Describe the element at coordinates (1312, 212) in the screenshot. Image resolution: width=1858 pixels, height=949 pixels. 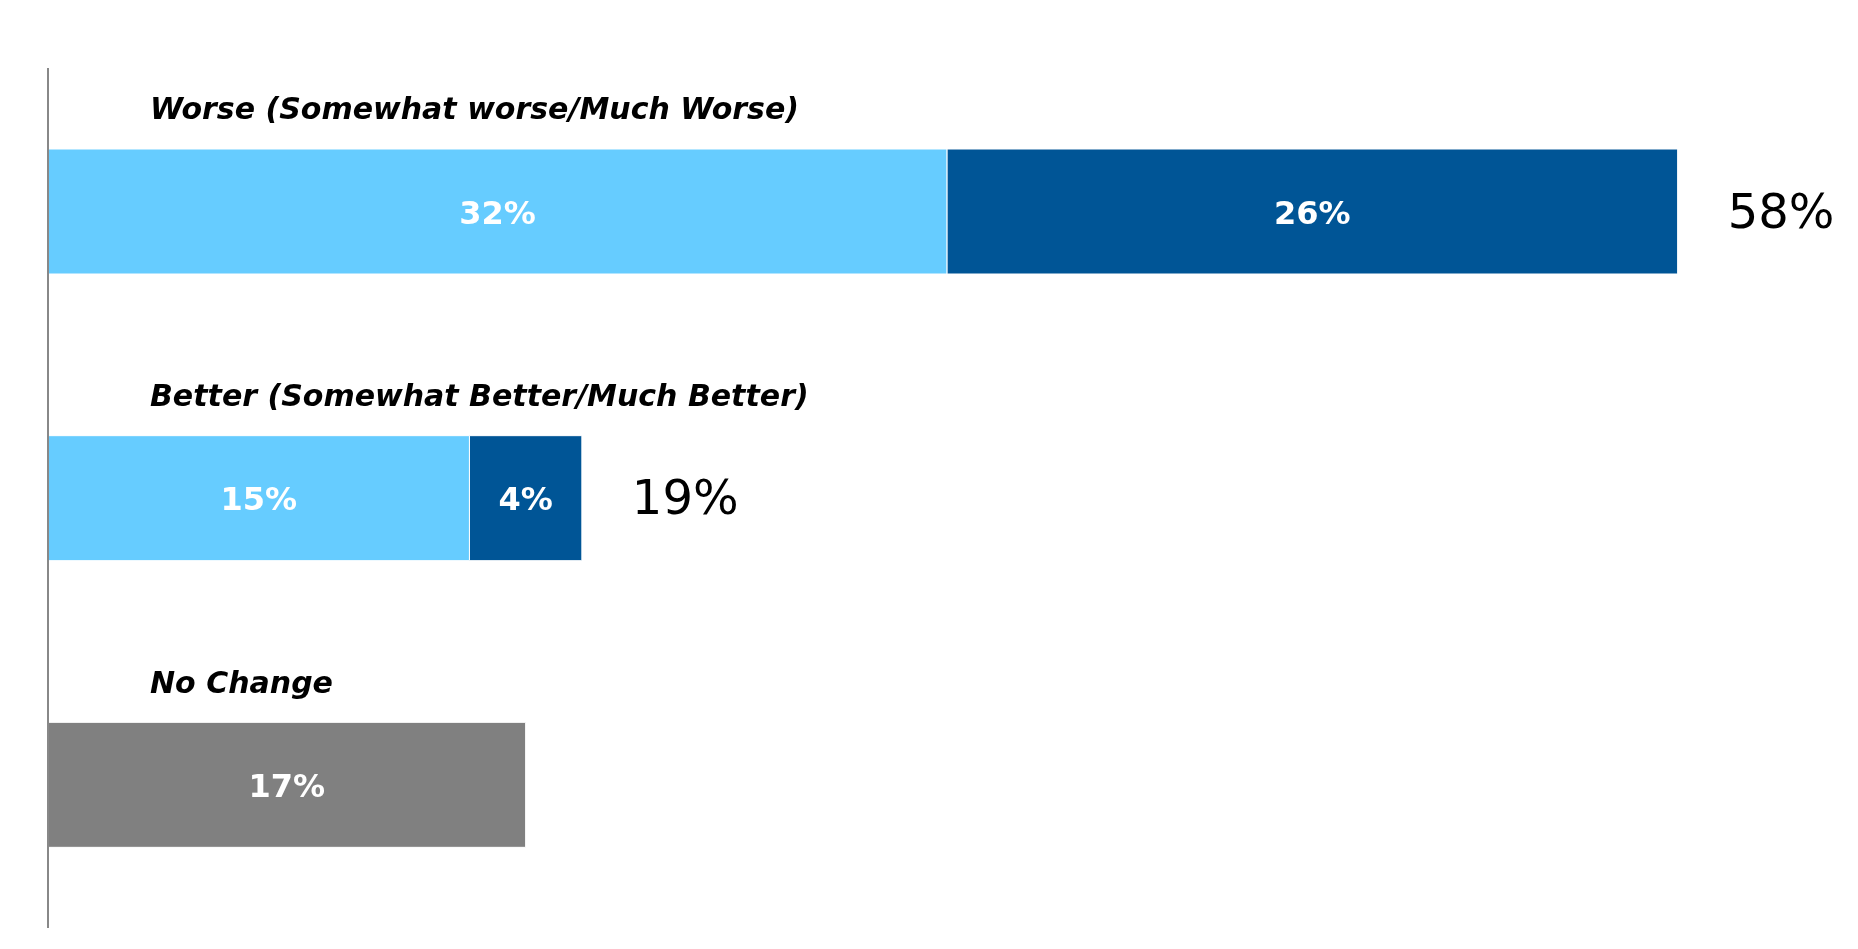
I see `data-label: 26%` at that location.